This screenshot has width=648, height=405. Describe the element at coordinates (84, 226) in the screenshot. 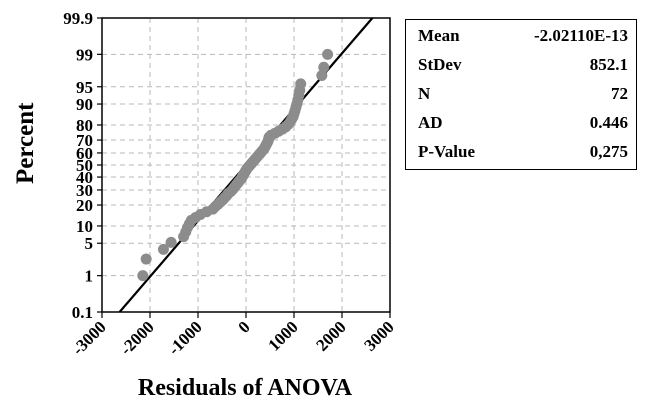

I see `y-tick-label: 10` at that location.